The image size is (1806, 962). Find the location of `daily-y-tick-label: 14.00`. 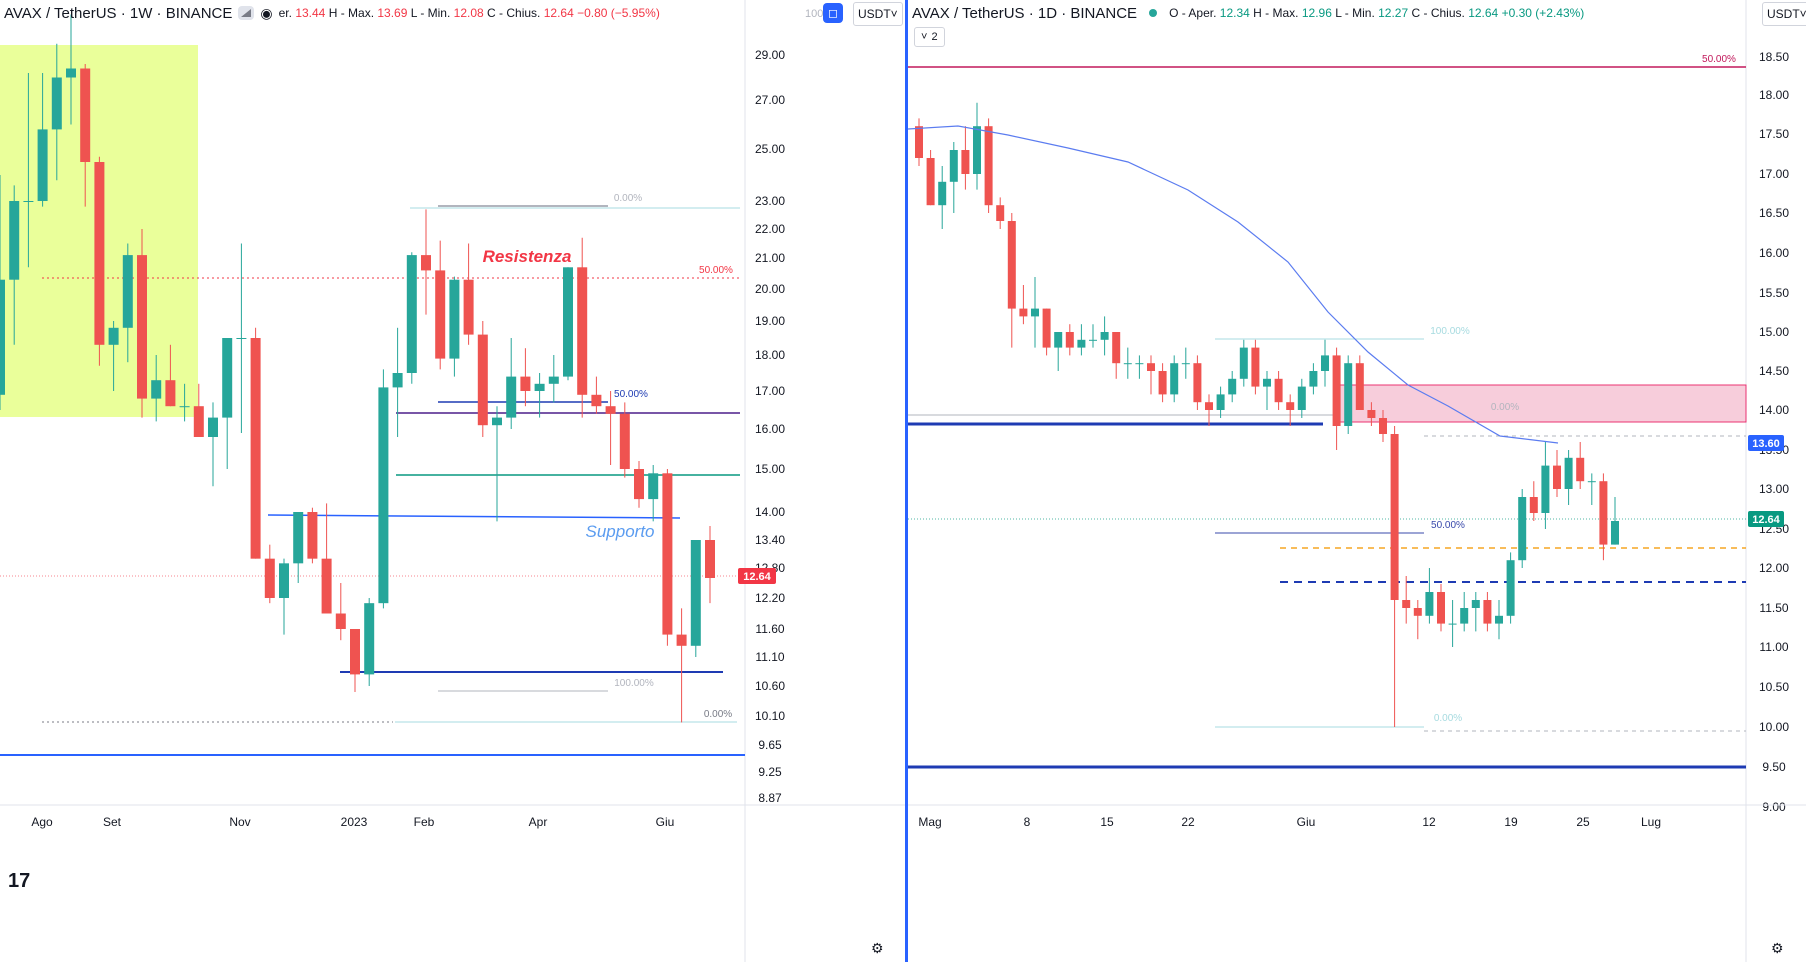

daily-y-tick-label: 14.00 is located at coordinates (1774, 410).